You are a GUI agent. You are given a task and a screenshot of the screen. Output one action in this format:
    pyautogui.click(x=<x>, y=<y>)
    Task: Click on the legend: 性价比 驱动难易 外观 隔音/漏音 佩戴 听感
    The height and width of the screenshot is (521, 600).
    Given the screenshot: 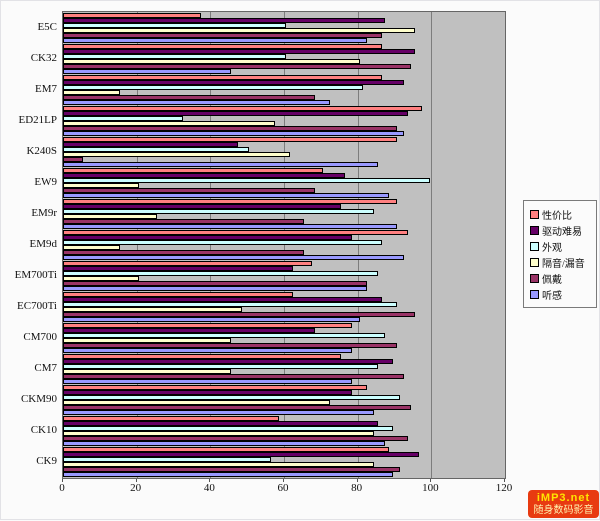 What is the action you would take?
    pyautogui.click(x=560, y=254)
    